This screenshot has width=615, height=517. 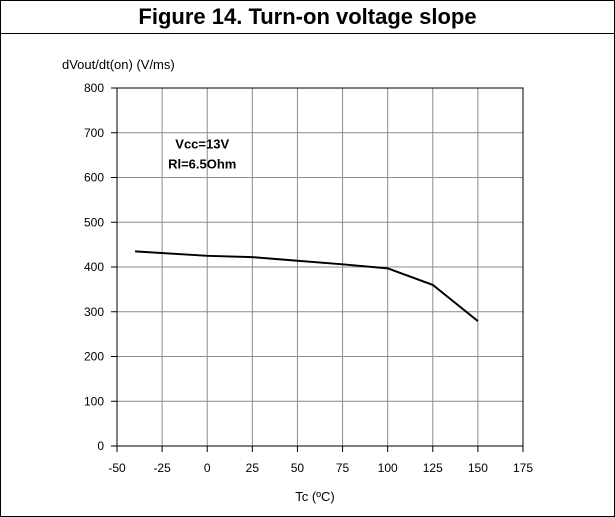 What do you see at coordinates (94, 133) in the screenshot?
I see `y-tick-label: 700` at bounding box center [94, 133].